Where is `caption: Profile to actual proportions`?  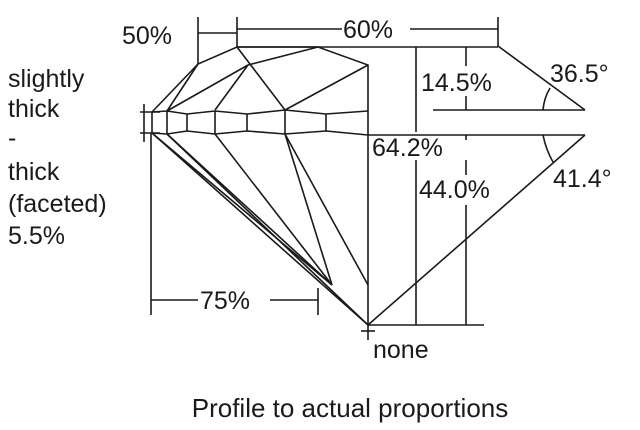 caption: Profile to actual proportions is located at coordinates (350, 408).